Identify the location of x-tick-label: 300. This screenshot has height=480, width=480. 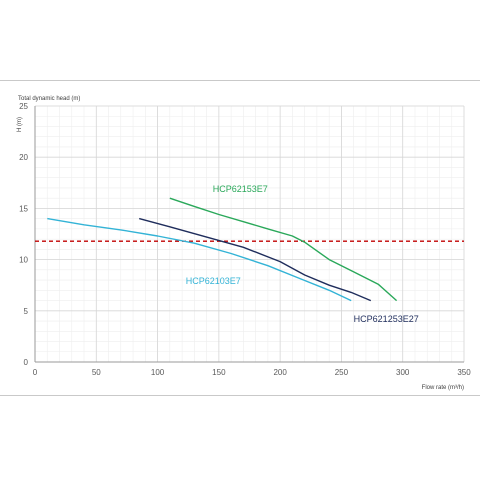
(403, 372).